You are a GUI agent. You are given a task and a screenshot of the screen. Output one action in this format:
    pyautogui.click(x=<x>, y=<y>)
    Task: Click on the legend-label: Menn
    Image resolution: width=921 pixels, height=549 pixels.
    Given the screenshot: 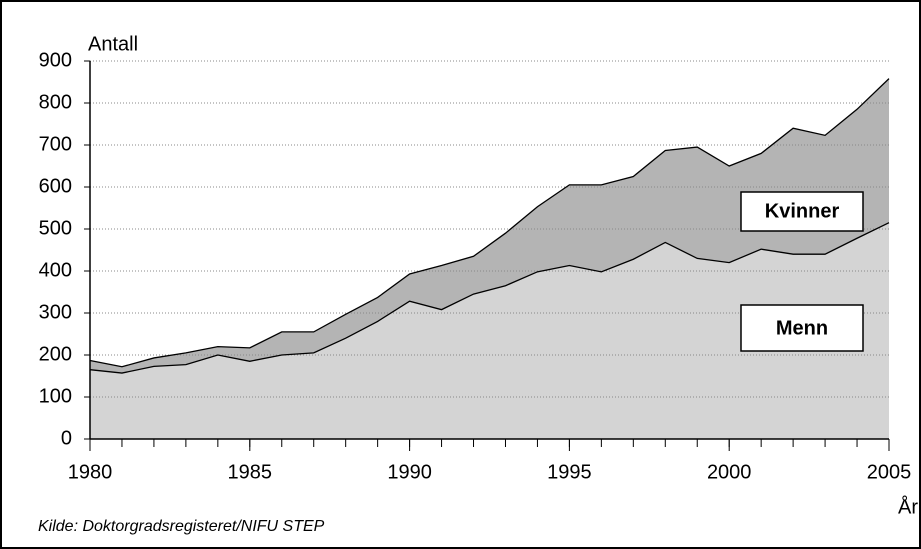 What is the action you would take?
    pyautogui.click(x=802, y=328)
    